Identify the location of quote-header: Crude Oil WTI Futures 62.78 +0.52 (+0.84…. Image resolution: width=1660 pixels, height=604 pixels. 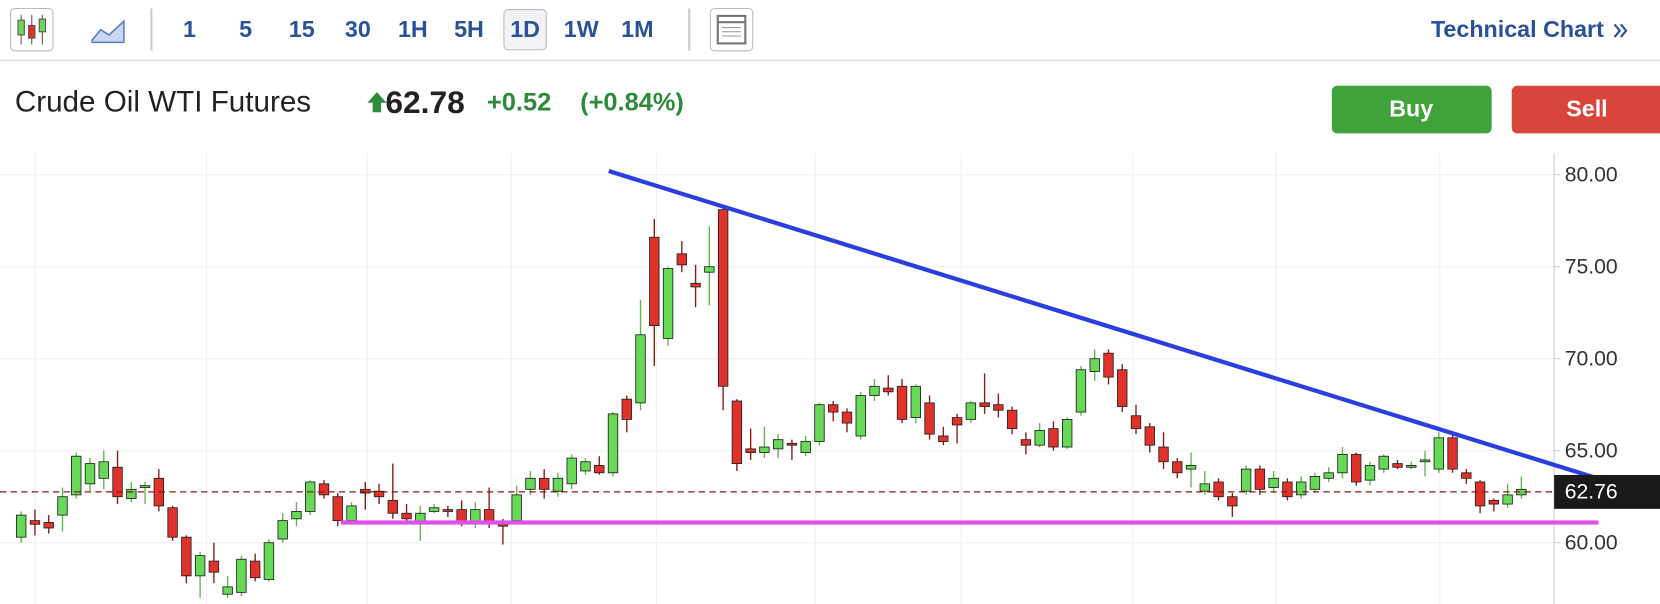
(837, 109).